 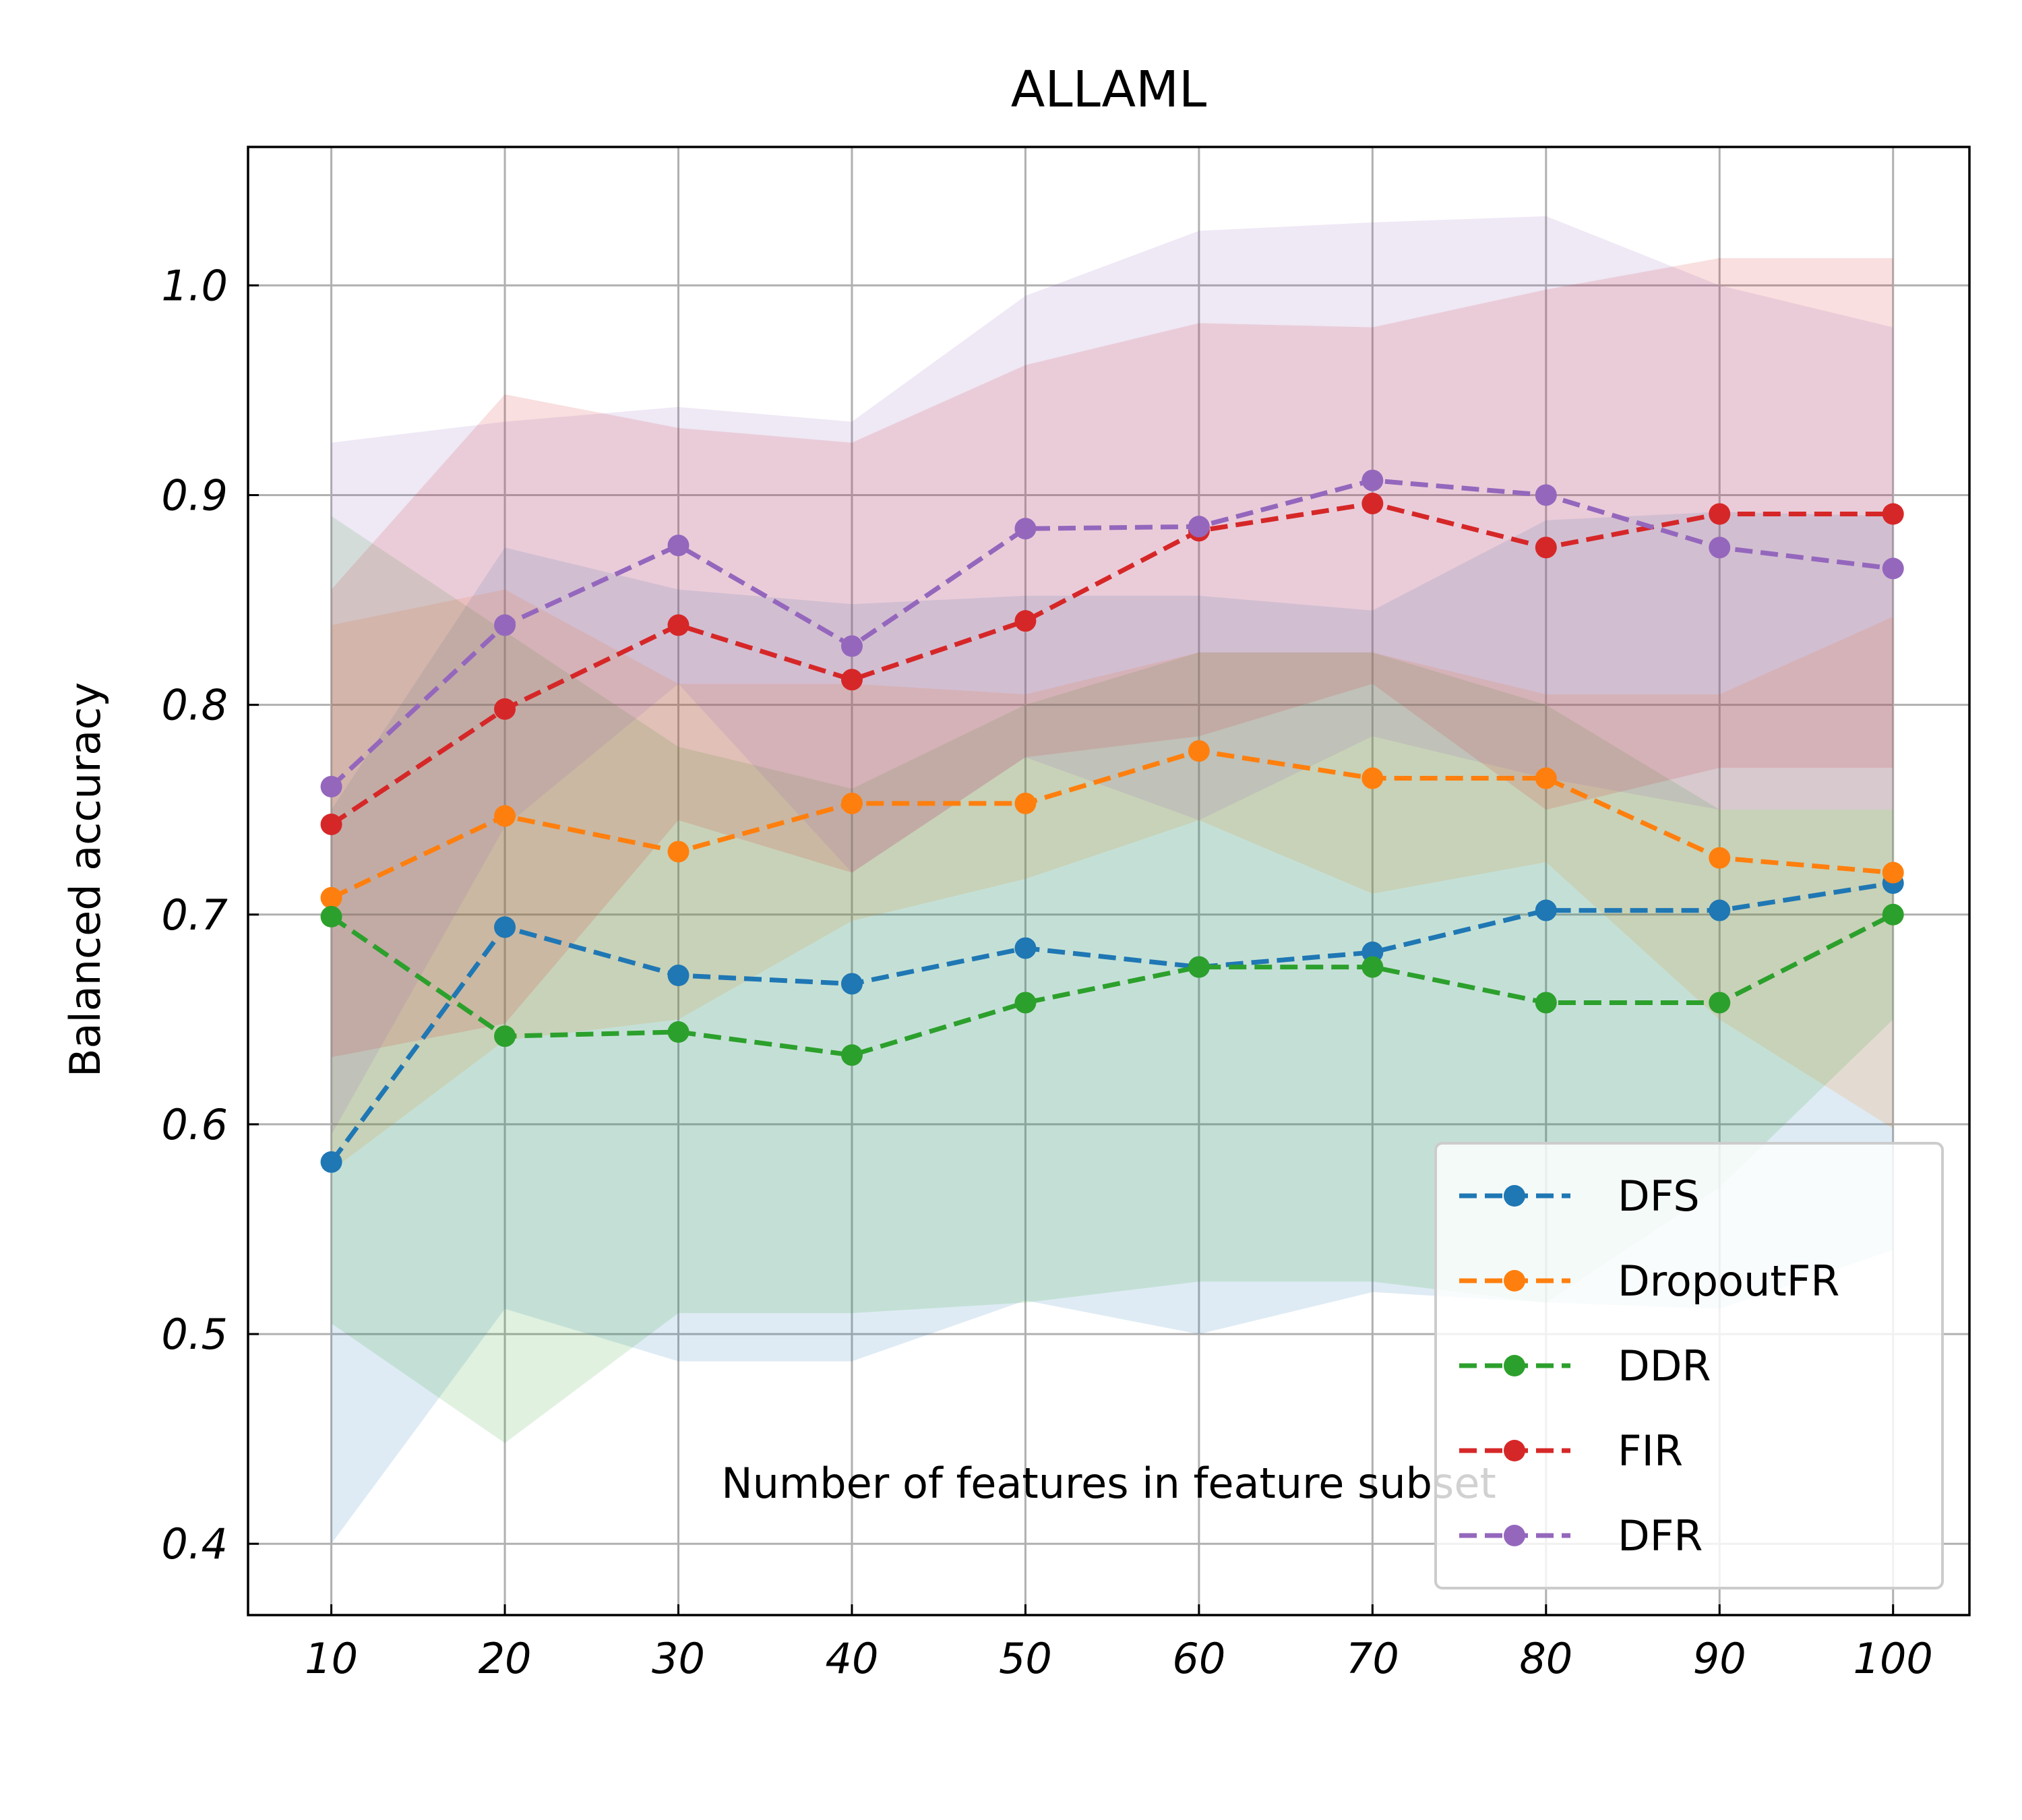 I want to click on x-tick-label-1: 20, so click(x=506, y=1658).